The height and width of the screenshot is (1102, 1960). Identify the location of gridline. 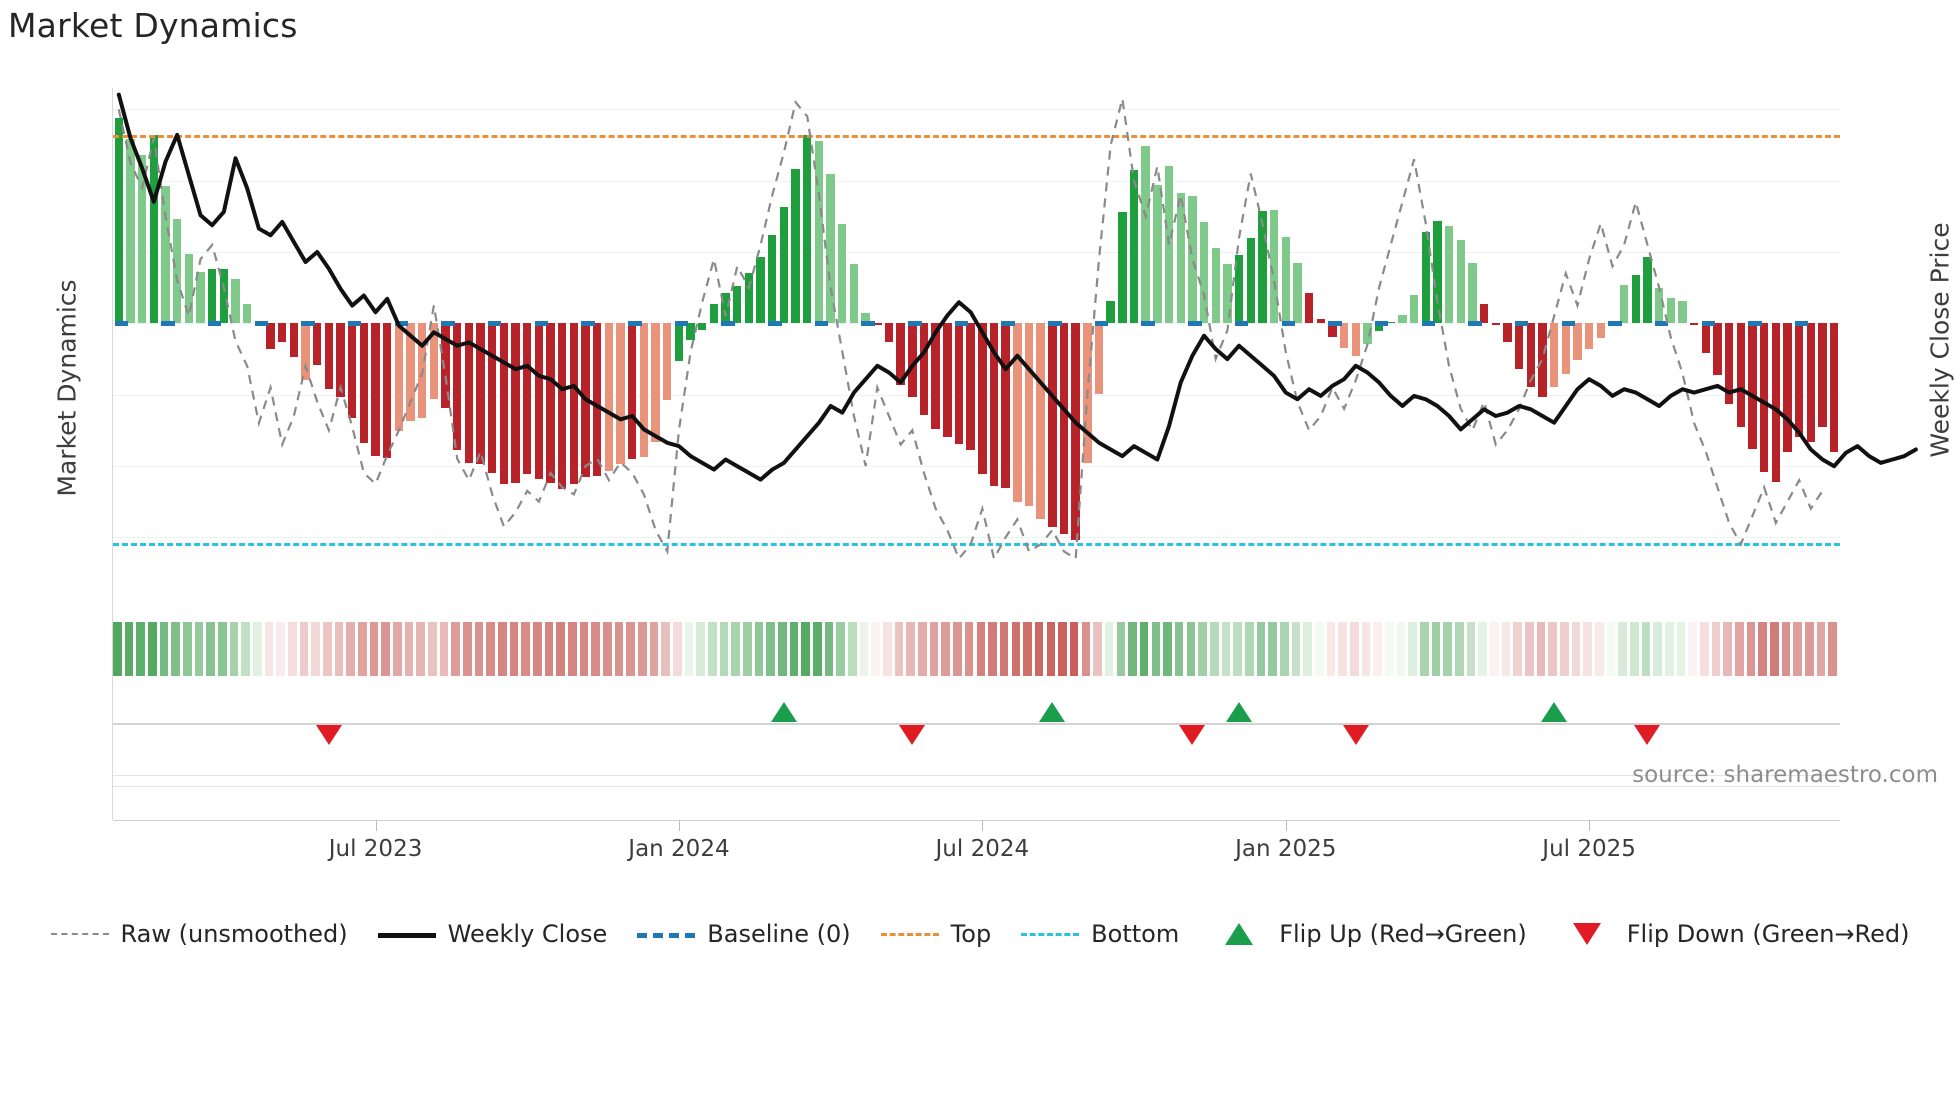
(976, 538).